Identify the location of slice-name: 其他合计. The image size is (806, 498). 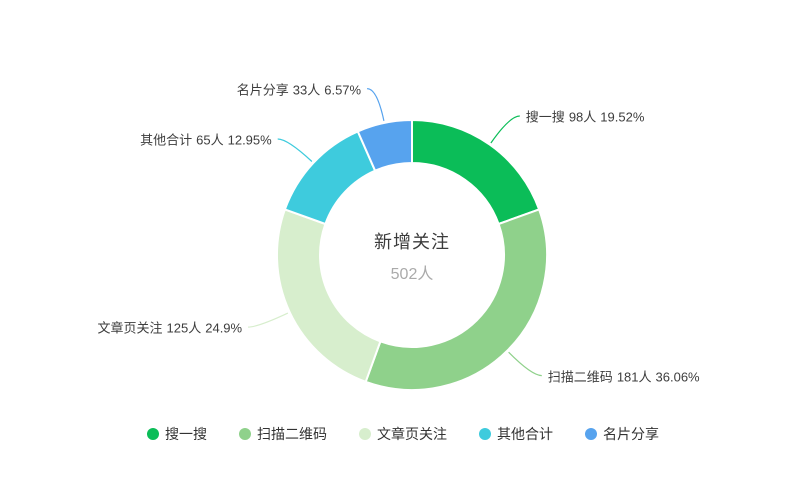
(166, 140).